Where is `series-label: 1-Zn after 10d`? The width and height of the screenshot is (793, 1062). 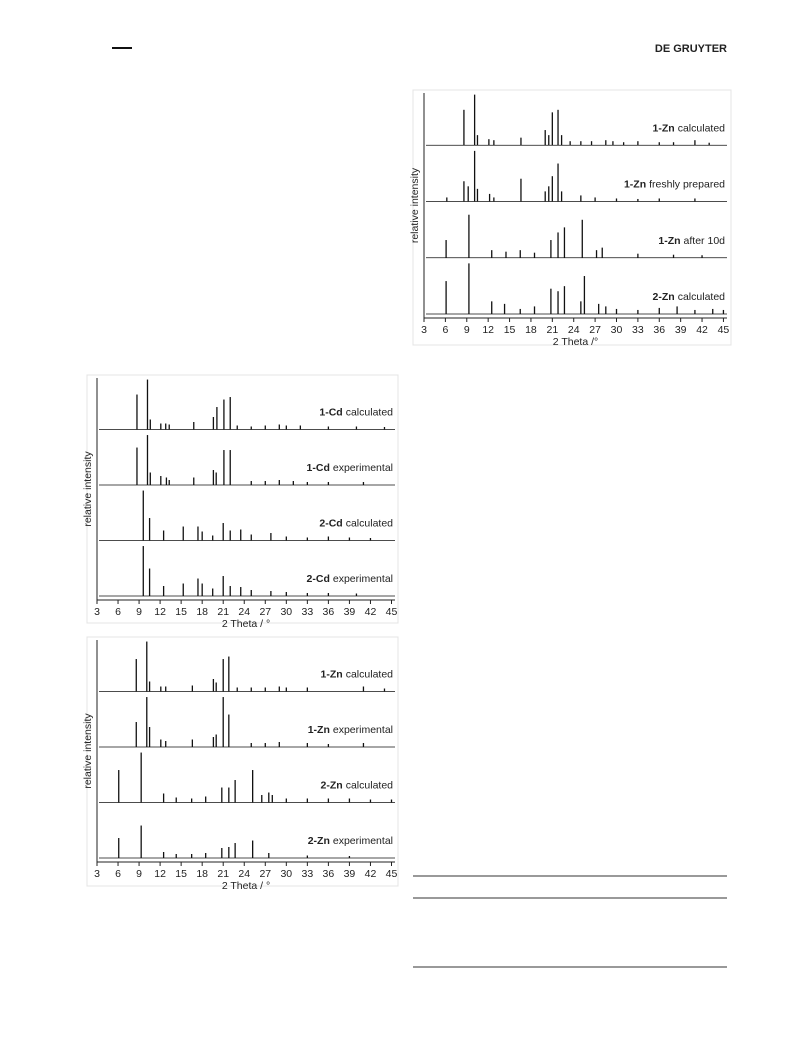
series-label: 1-Zn after 10d is located at coordinates (691, 241).